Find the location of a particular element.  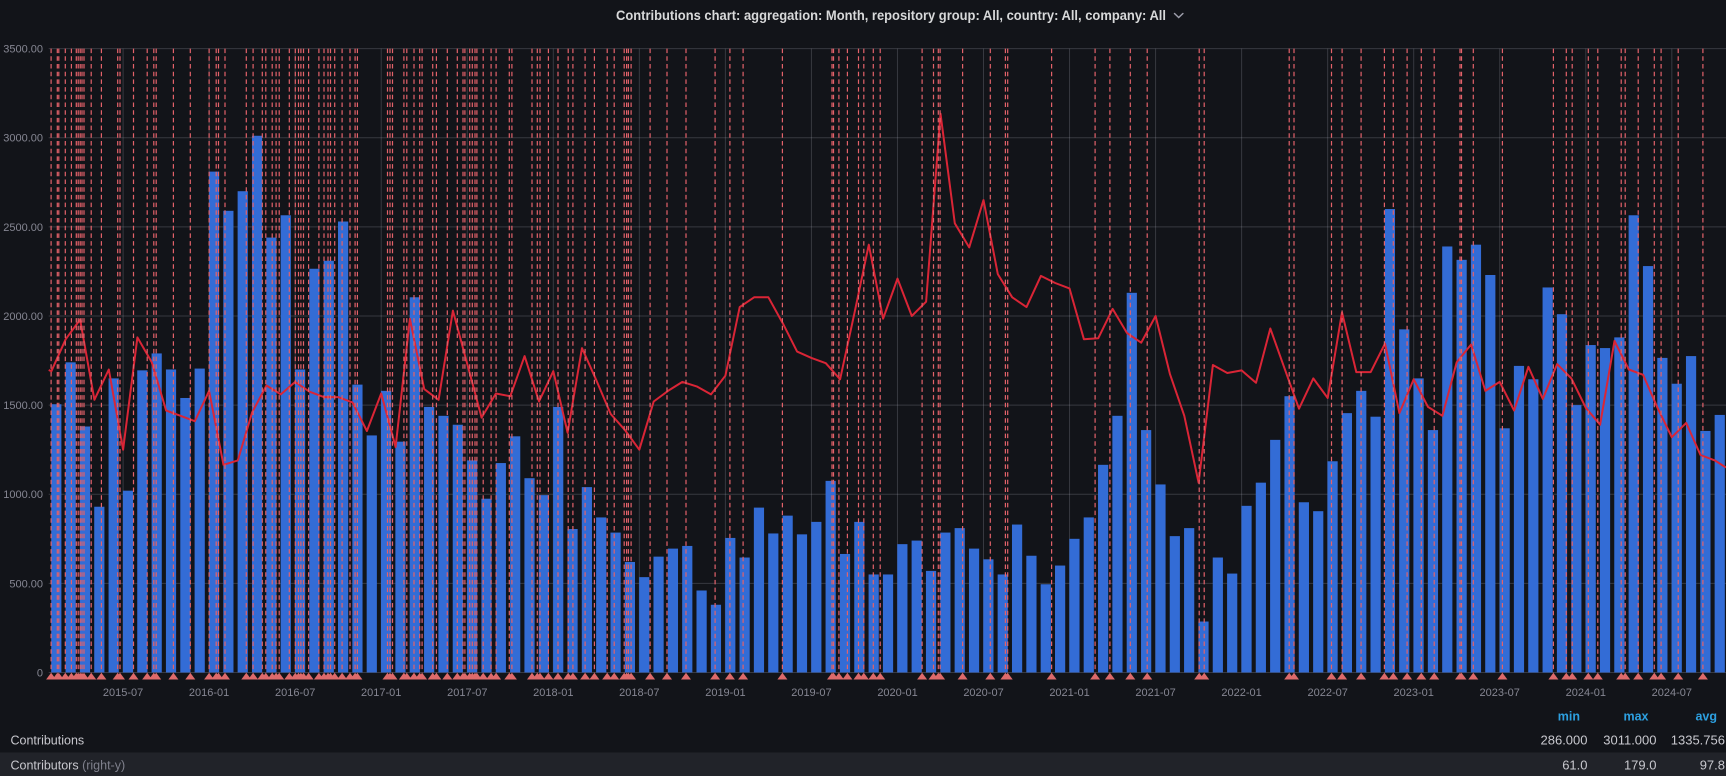

svg-text: 2016-01 is located at coordinates (209, 693).